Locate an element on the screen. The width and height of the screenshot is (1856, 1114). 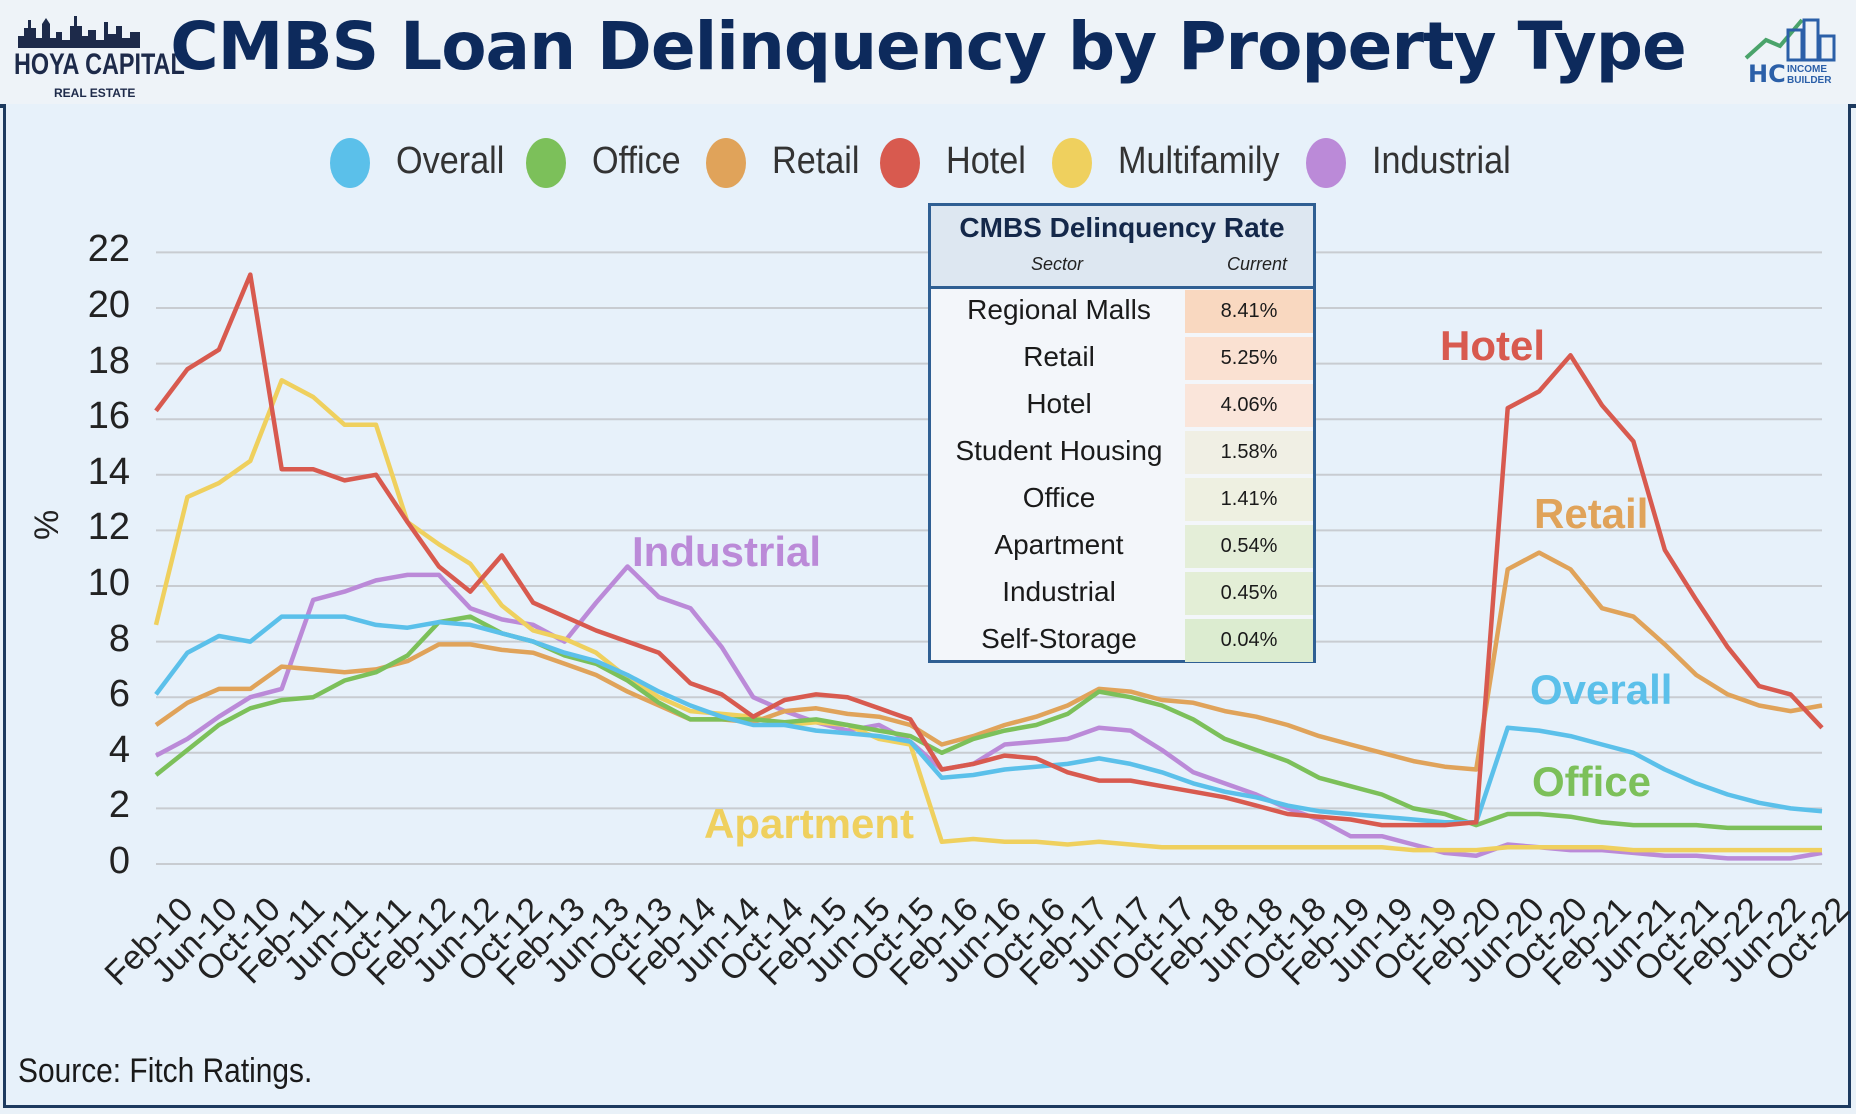
table-row: Office 1.41% is located at coordinates (1122, 499).